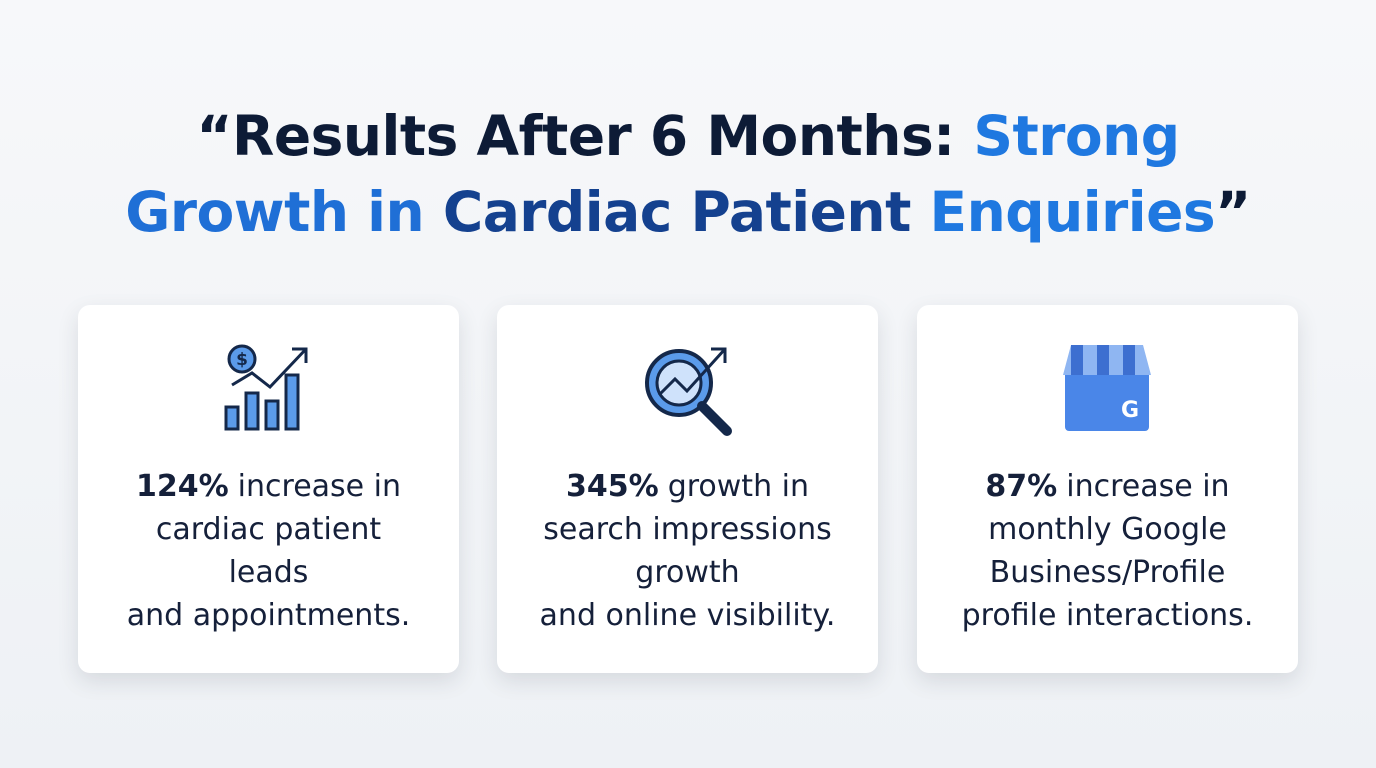 The height and width of the screenshot is (768, 1376). Describe the element at coordinates (1130, 410) in the screenshot. I see `svg-text: G` at that location.